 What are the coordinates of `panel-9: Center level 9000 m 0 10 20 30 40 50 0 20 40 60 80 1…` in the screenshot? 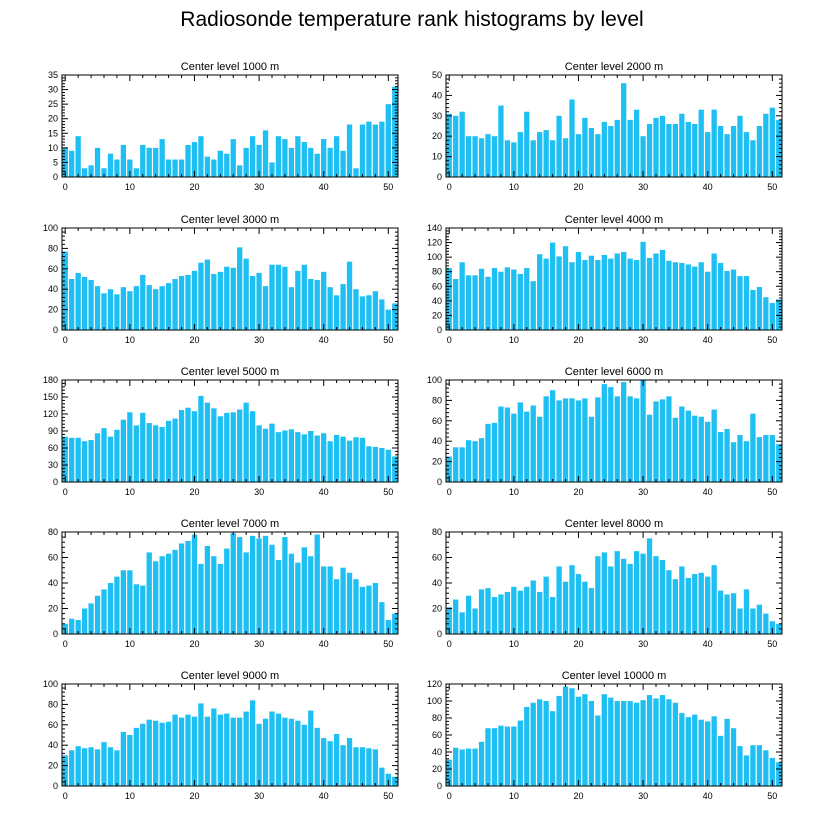 It's located at (221, 735).